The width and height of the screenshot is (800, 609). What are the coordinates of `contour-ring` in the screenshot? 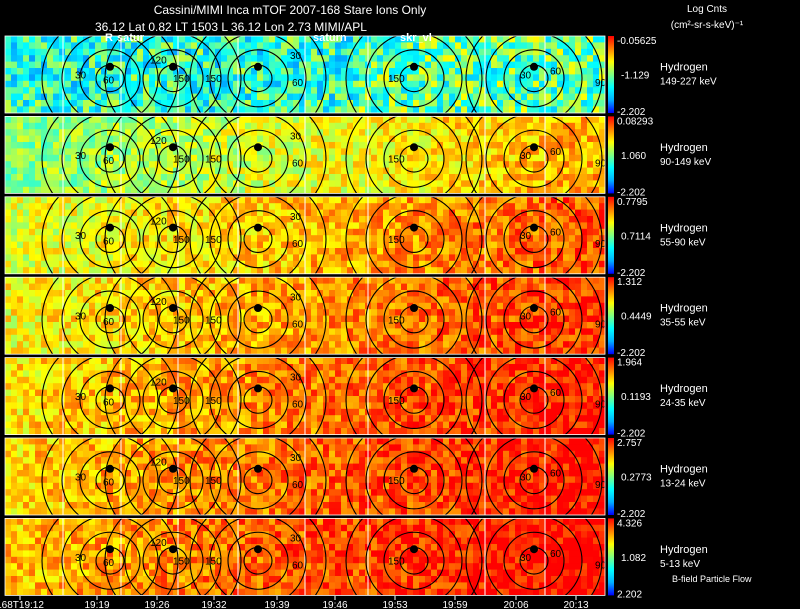 It's located at (258, 78).